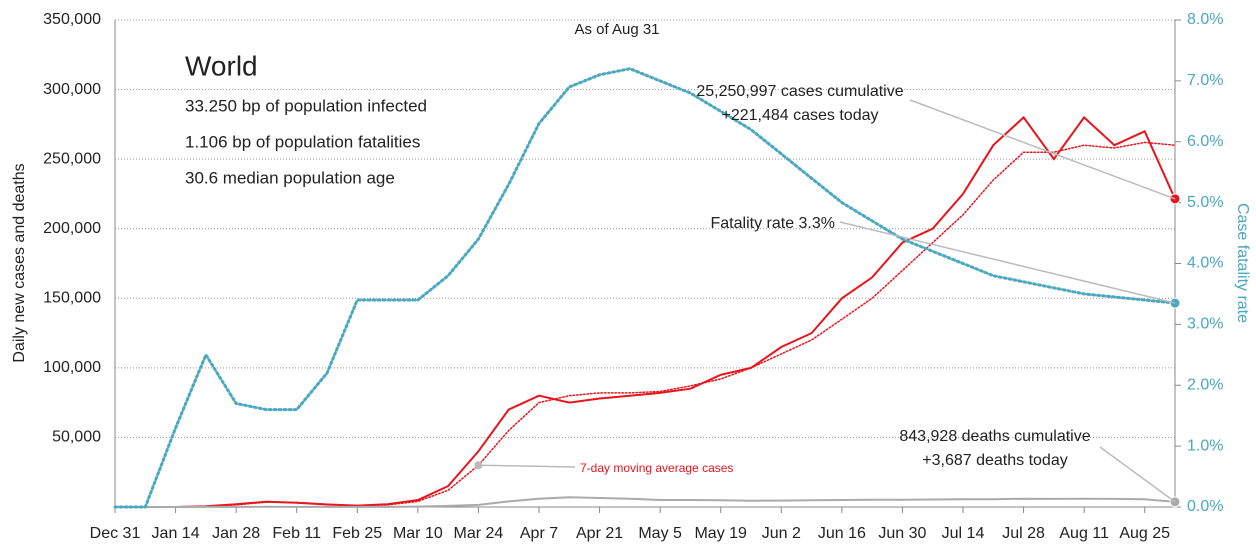 Image resolution: width=1256 pixels, height=546 pixels. Describe the element at coordinates (357, 533) in the screenshot. I see `x-tick-label: Feb 25` at that location.